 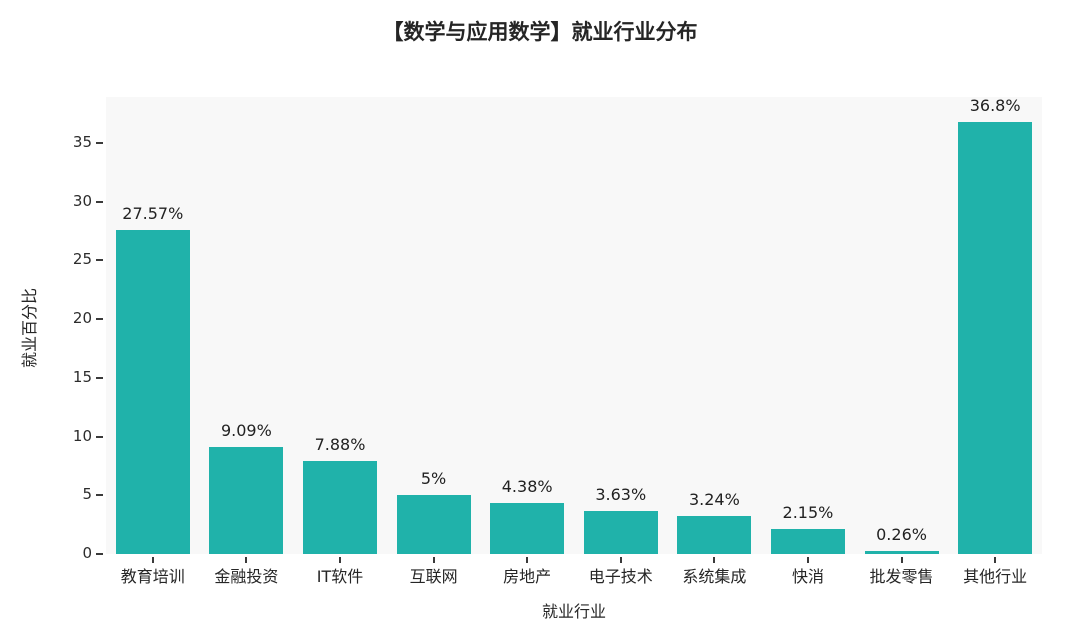 I want to click on y-tick-label: 30, so click(x=82, y=200).